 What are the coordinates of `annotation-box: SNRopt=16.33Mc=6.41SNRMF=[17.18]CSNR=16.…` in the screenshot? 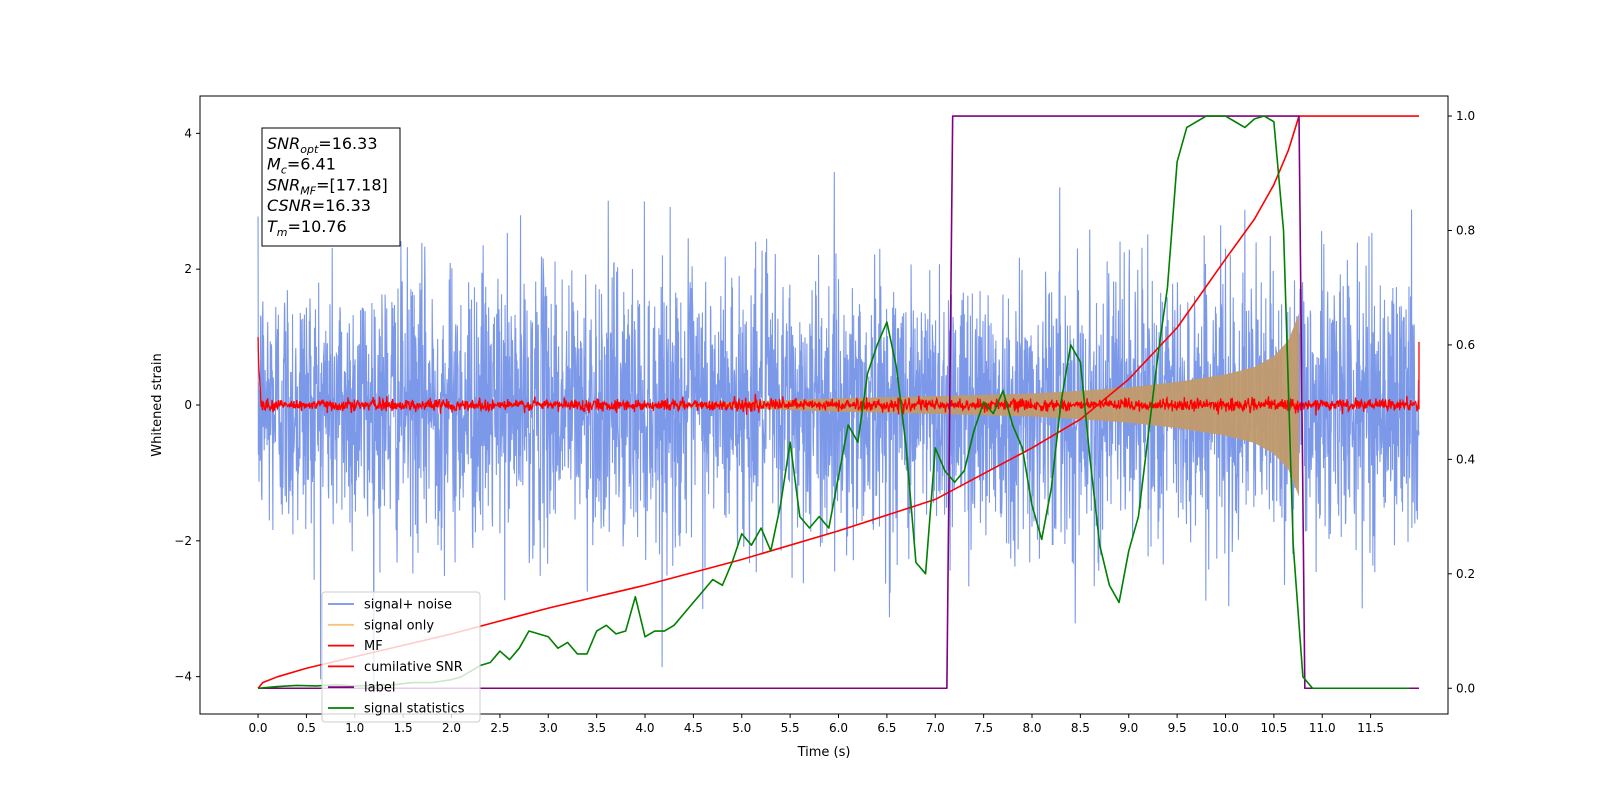 It's located at (331, 187).